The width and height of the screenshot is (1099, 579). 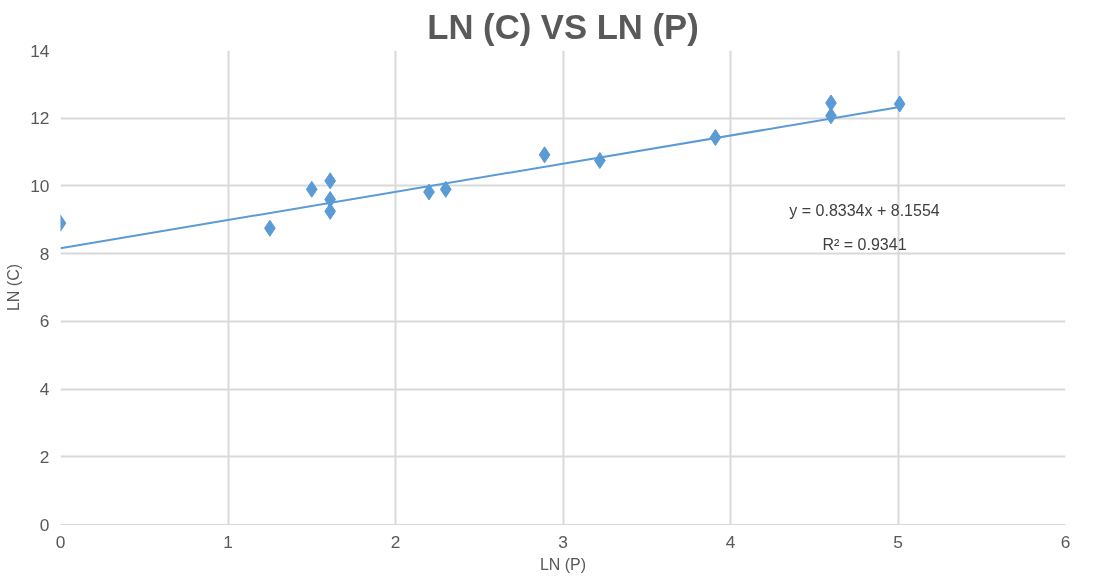 What do you see at coordinates (730, 541) in the screenshot?
I see `x-tick-label: 4` at bounding box center [730, 541].